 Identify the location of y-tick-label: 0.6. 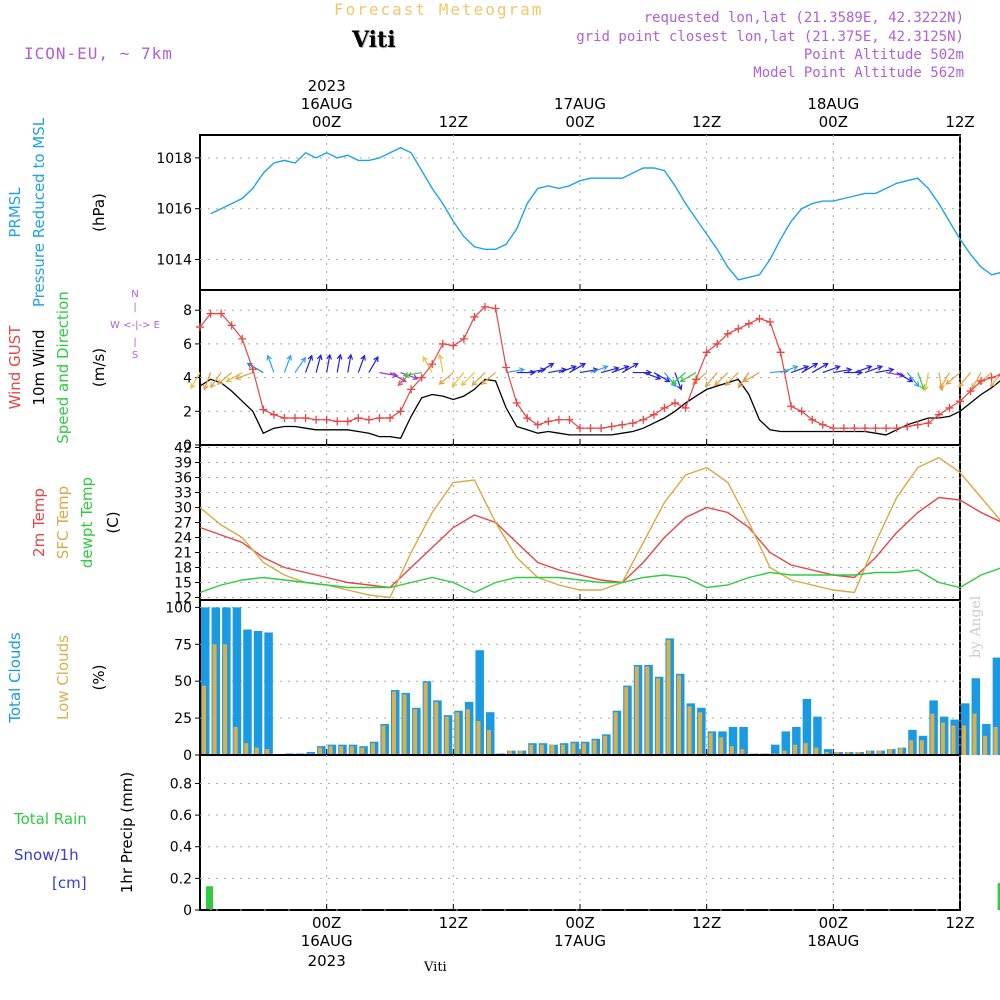
(181, 816).